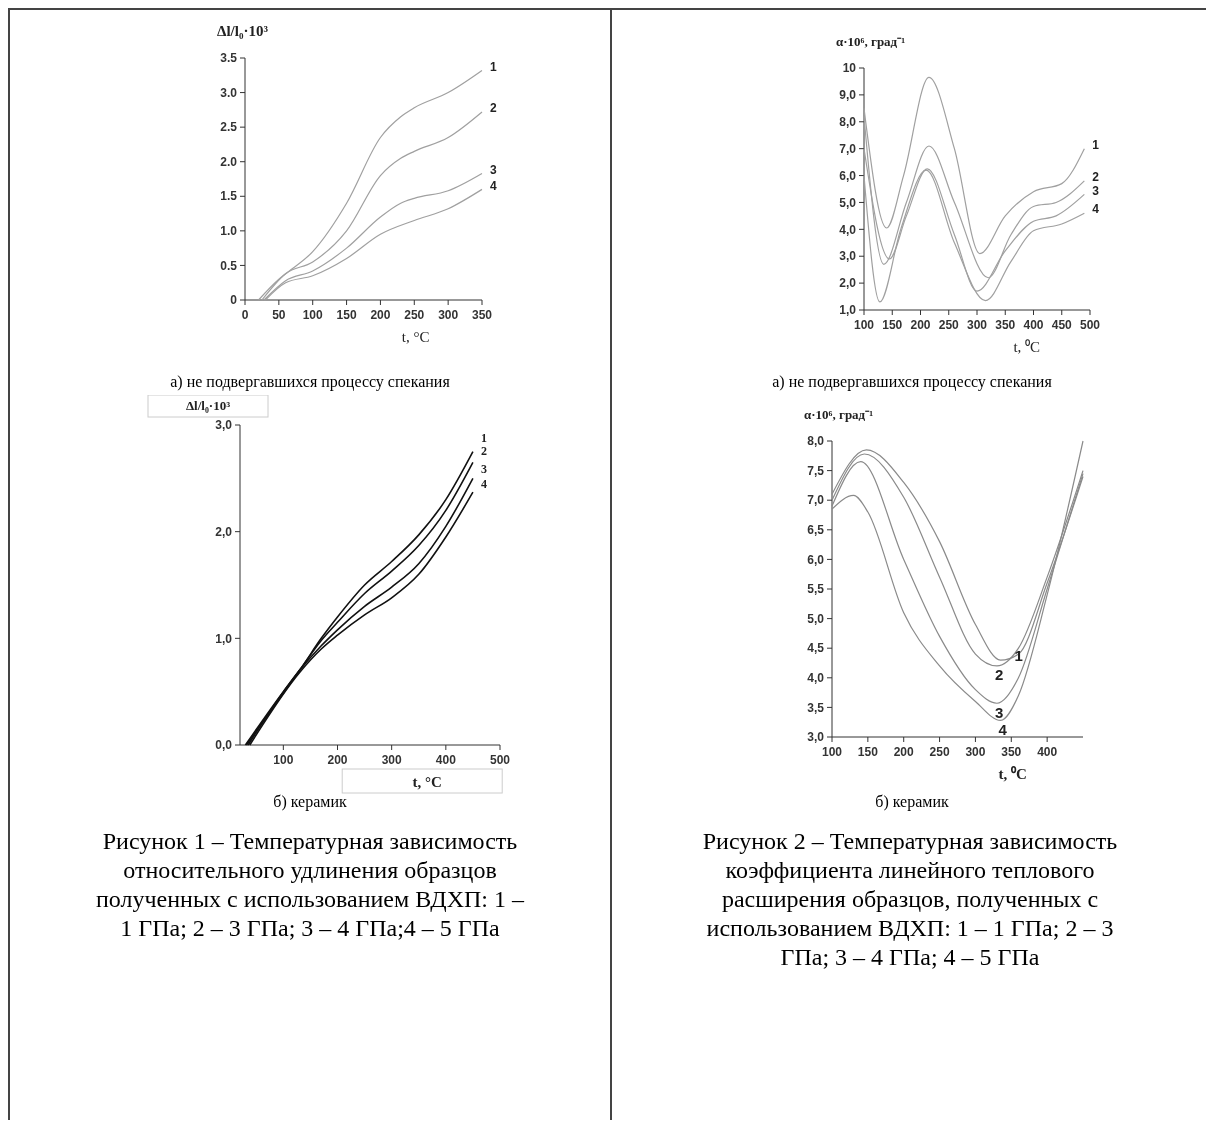  Describe the element at coordinates (229, 92) in the screenshot. I see `y-tick-label: 3.0` at that location.